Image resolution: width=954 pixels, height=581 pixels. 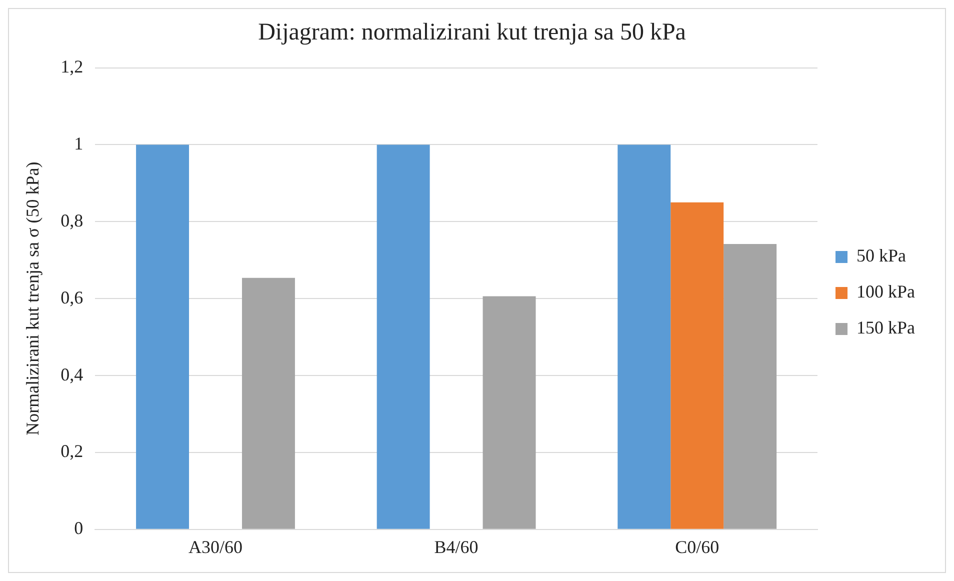 I want to click on y-tick-label: 1,2, so click(x=72, y=66).